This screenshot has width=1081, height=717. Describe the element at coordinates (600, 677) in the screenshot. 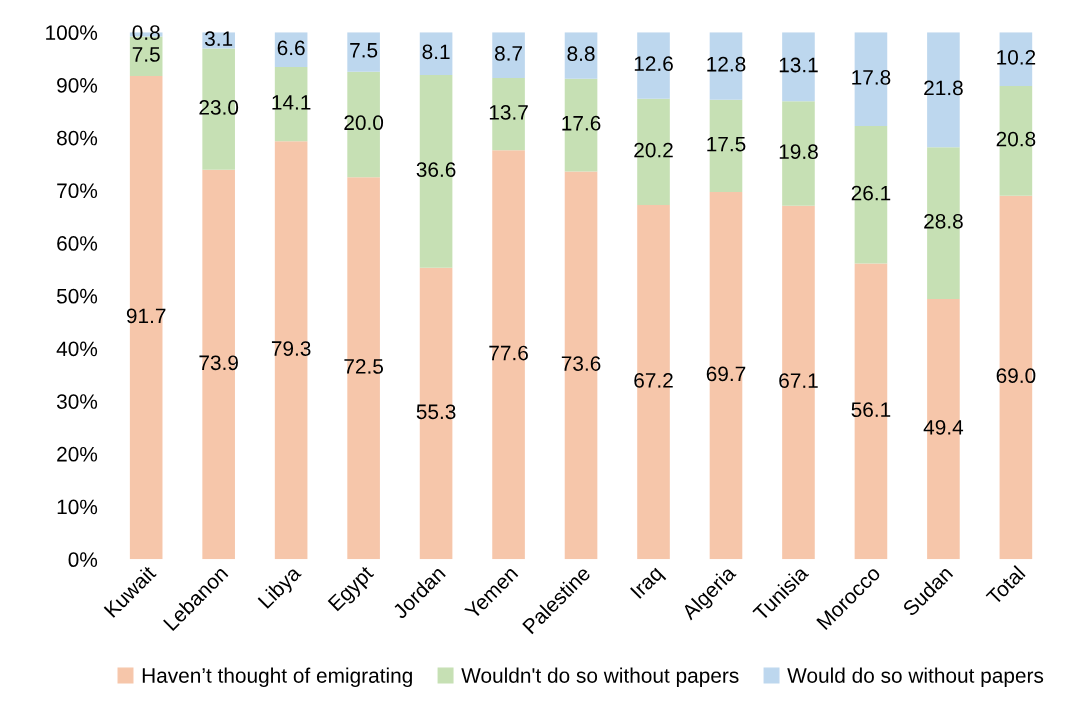

I see `legend-label: Wouldn't do so without papers` at that location.